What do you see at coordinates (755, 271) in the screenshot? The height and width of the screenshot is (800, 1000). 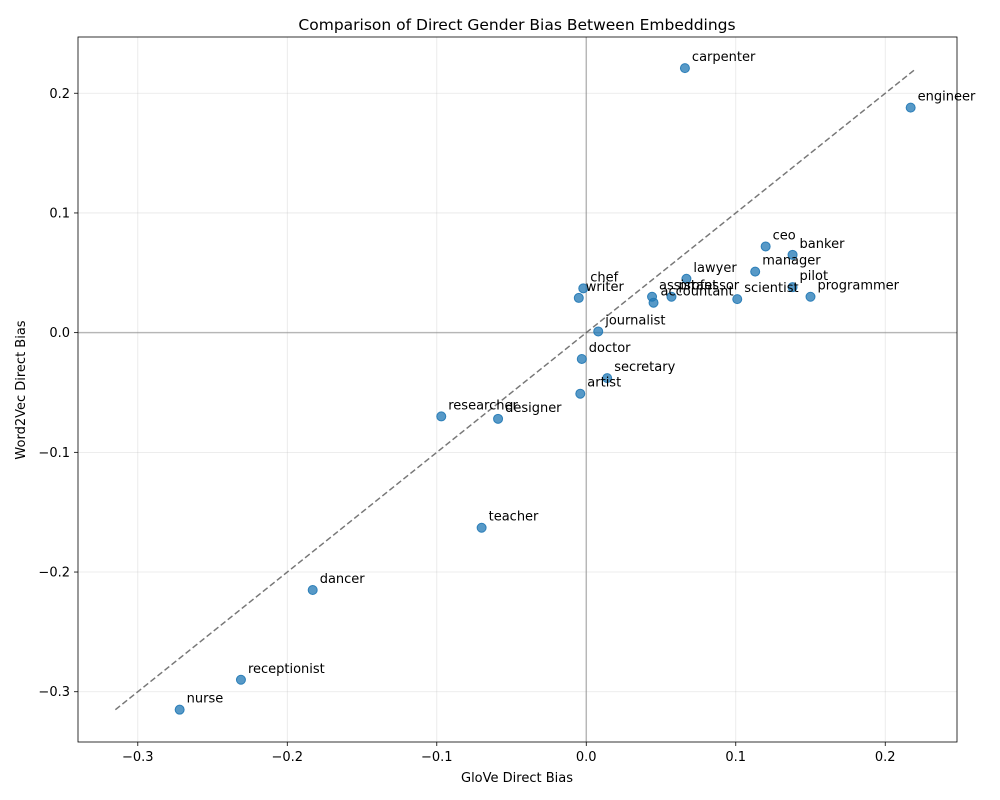 I see `data-point-manager` at bounding box center [755, 271].